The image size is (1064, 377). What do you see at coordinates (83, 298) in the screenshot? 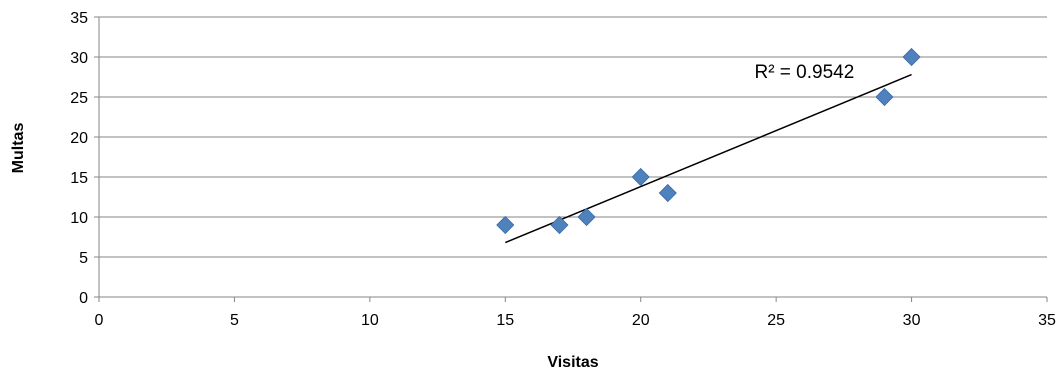
I see `y-tick-label-0: 0` at bounding box center [83, 298].